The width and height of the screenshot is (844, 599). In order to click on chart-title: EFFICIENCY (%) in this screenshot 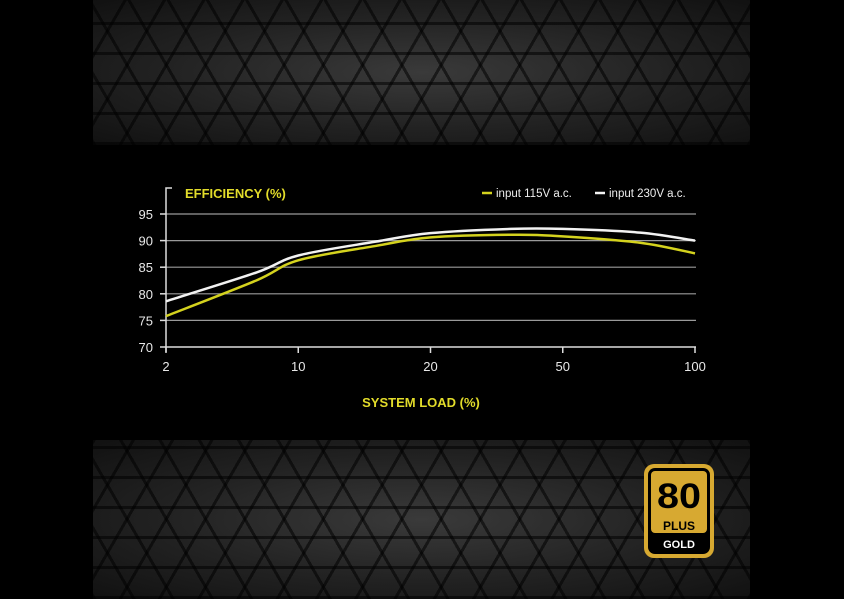, I will do `click(235, 193)`.